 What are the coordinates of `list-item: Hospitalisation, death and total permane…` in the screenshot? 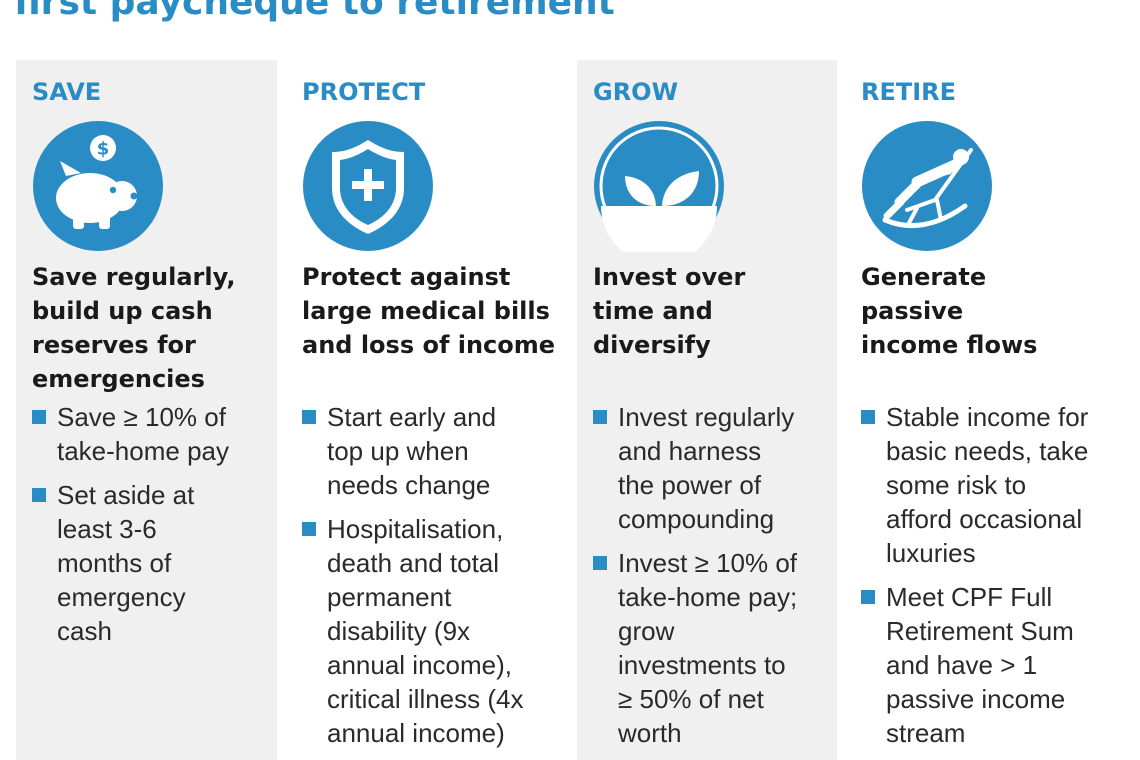 It's located at (430, 631).